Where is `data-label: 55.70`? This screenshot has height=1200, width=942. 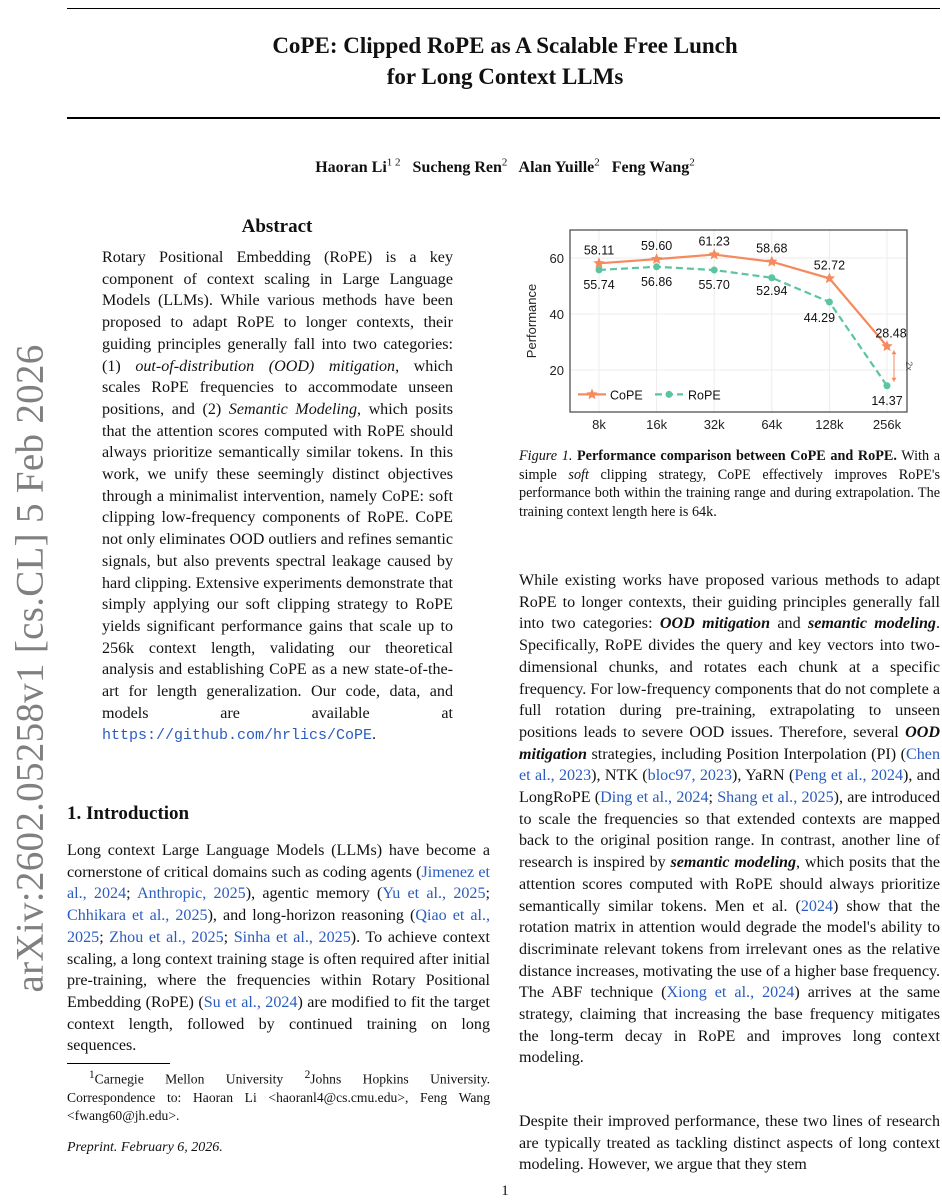 data-label: 55.70 is located at coordinates (714, 285).